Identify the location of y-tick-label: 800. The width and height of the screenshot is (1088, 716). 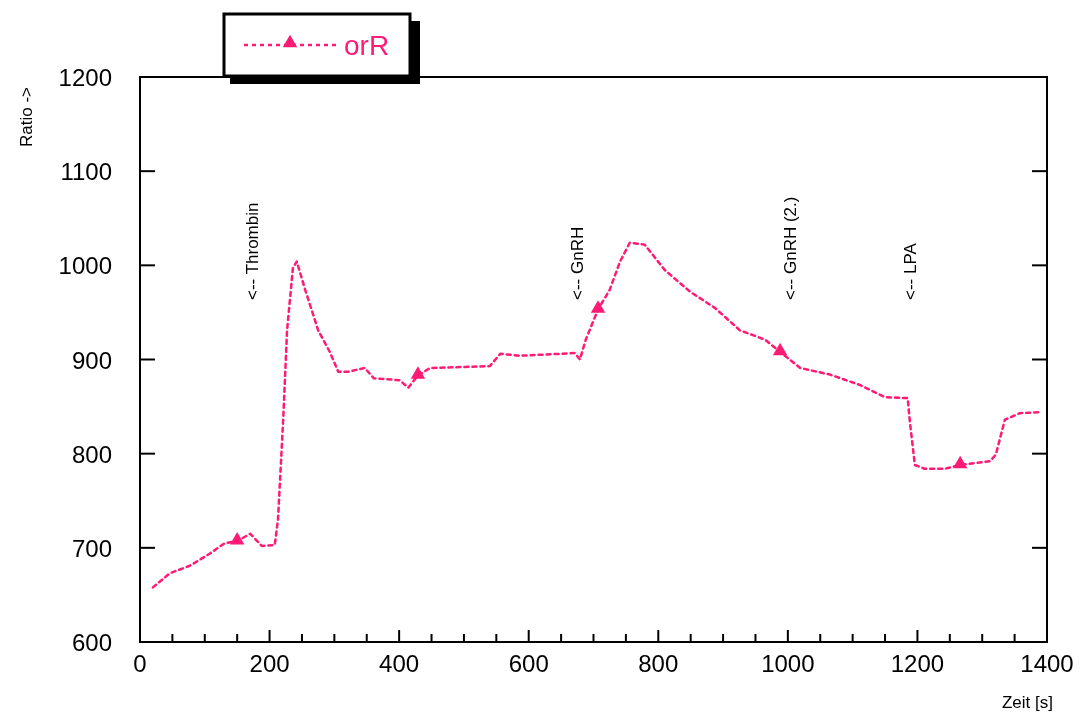
(91, 454).